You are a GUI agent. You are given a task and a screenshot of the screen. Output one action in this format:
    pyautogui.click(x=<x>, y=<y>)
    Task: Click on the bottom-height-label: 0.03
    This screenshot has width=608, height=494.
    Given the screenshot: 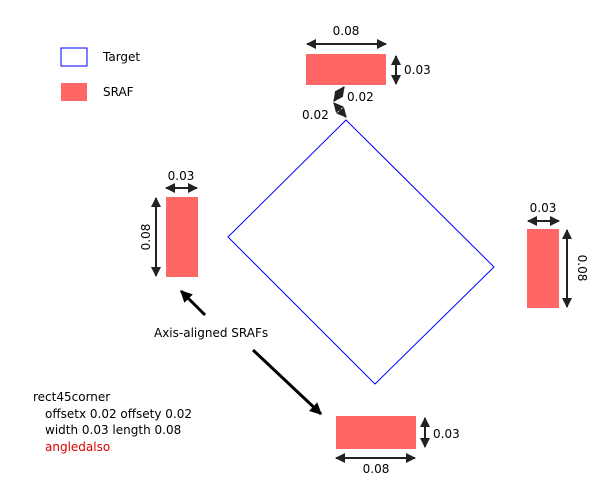 What is the action you would take?
    pyautogui.click(x=446, y=434)
    